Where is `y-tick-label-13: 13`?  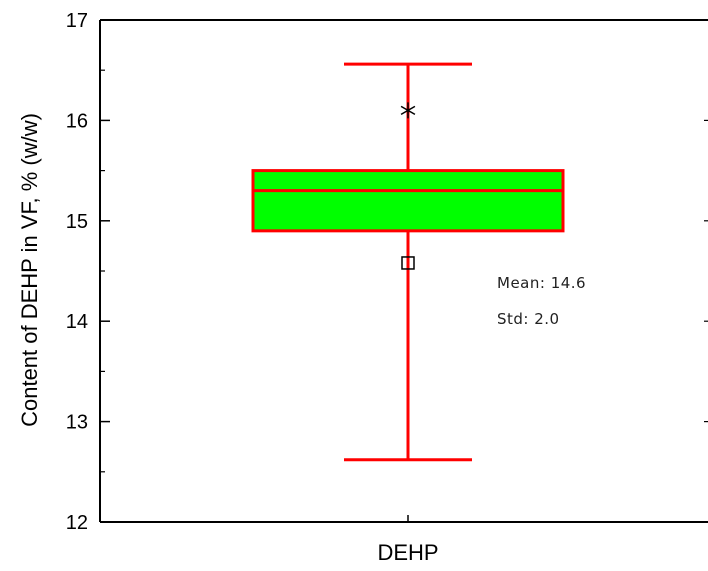
y-tick-label-13: 13 is located at coordinates (77, 423).